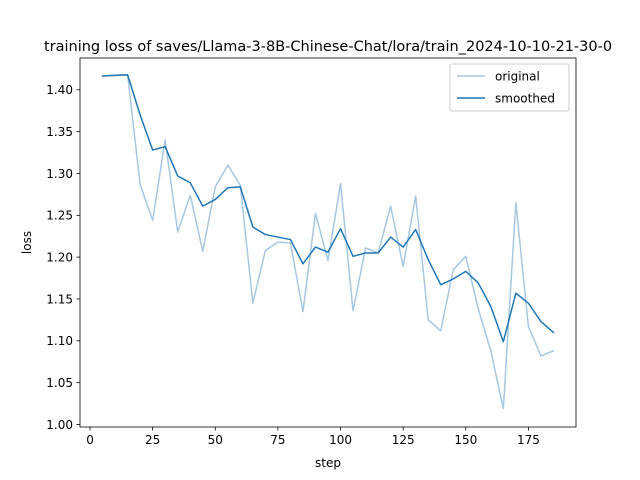  Describe the element at coordinates (90, 440) in the screenshot. I see `x-tick-label: 0` at that location.